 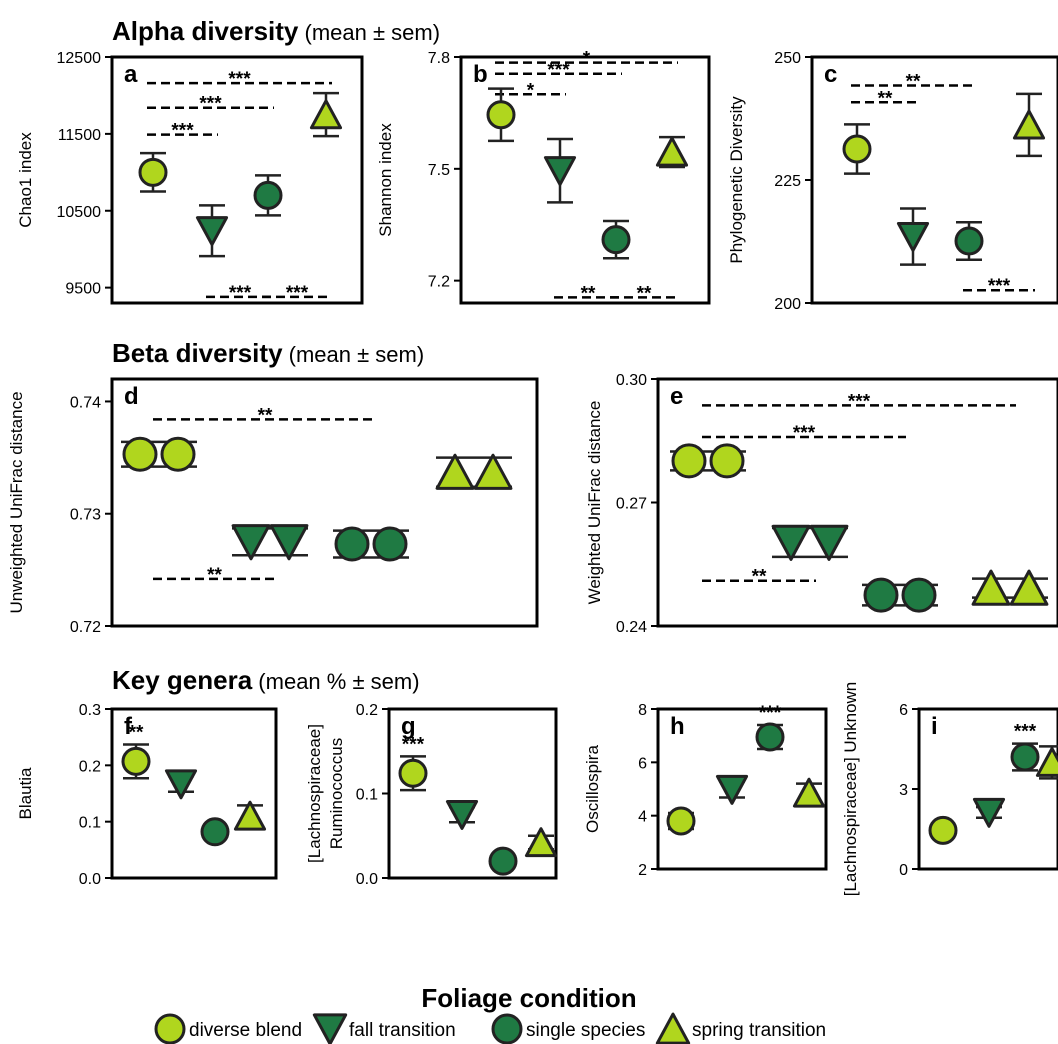 I want to click on y-tick-label: 225, so click(x=787, y=181).